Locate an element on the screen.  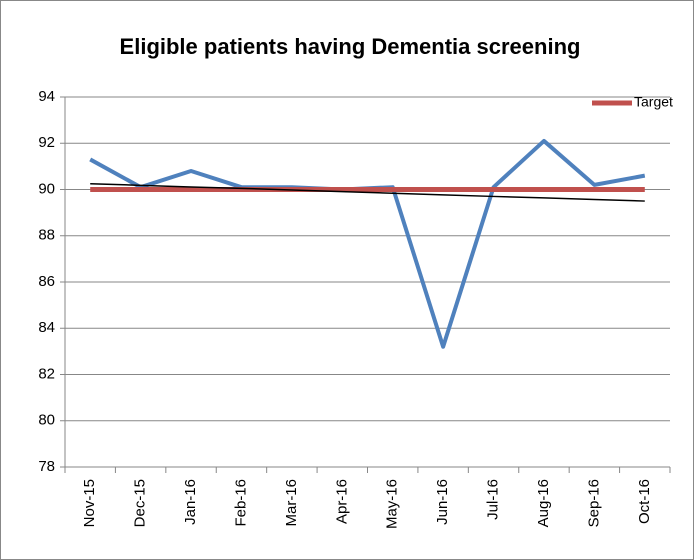
x-tick-label: Dec-15 is located at coordinates (140, 503).